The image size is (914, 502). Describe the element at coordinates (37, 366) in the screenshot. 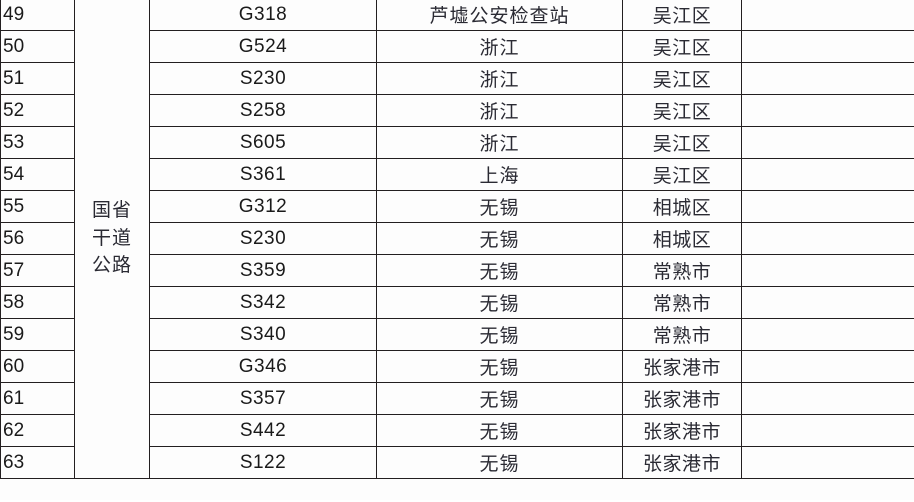

I see `cell-index: 60` at that location.